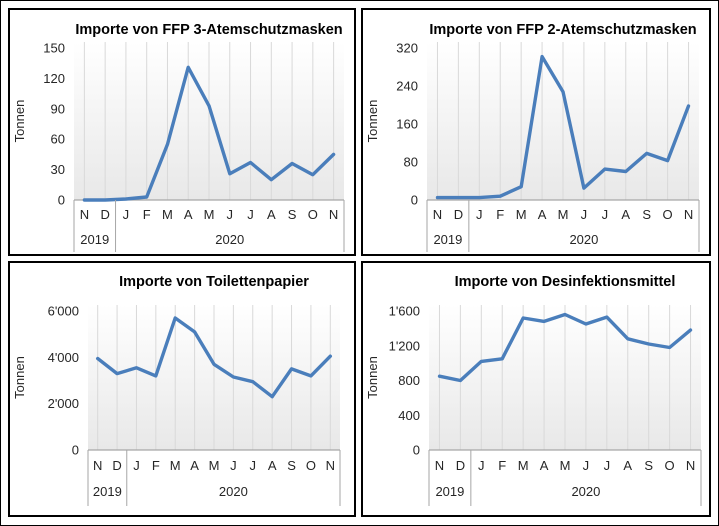  I want to click on y-tick-label: 160, so click(407, 124).